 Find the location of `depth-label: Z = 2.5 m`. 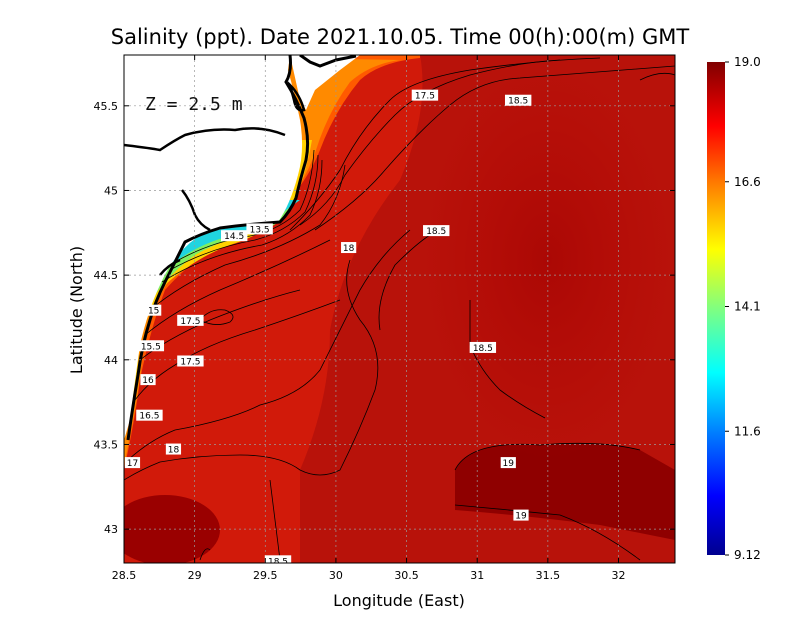

depth-label: Z = 2.5 m is located at coordinates (194, 104).